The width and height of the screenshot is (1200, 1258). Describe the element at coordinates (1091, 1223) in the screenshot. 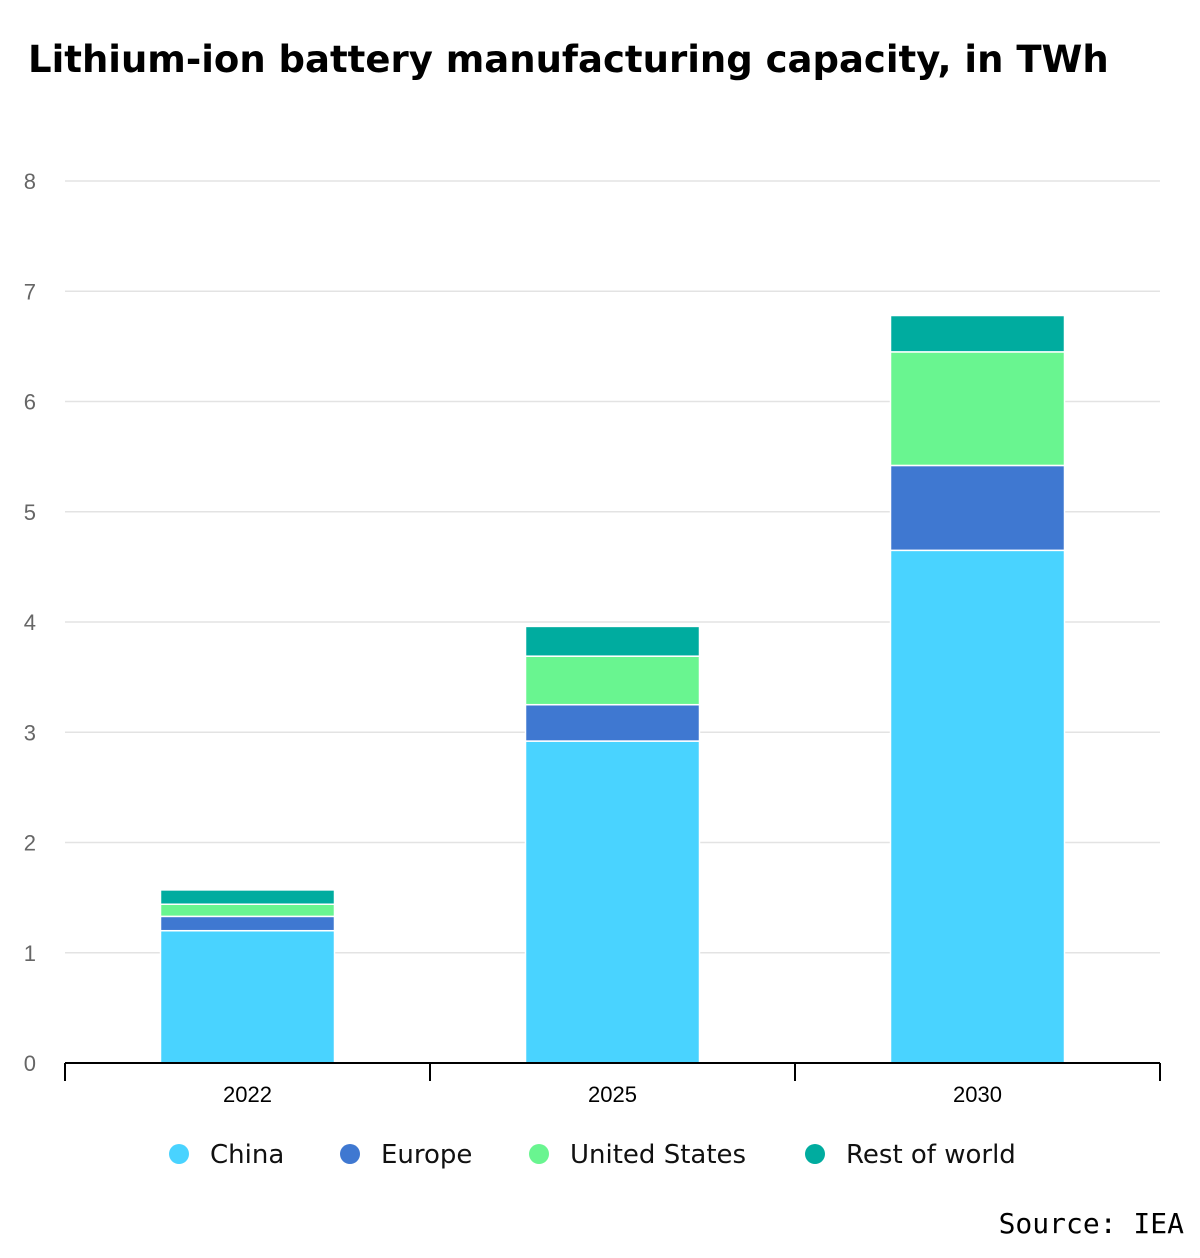

I see `source-note: Source: IEA` at that location.